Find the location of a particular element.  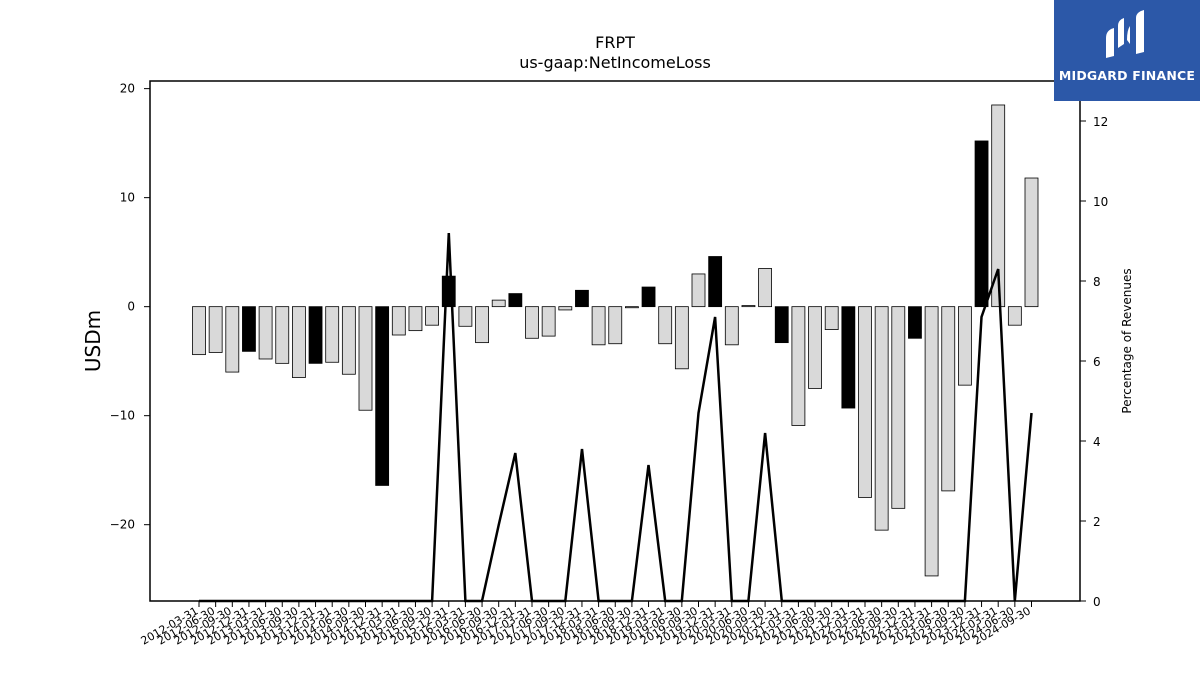

y2-axis-label: Percentage of Revenues is located at coordinates (1127, 340).